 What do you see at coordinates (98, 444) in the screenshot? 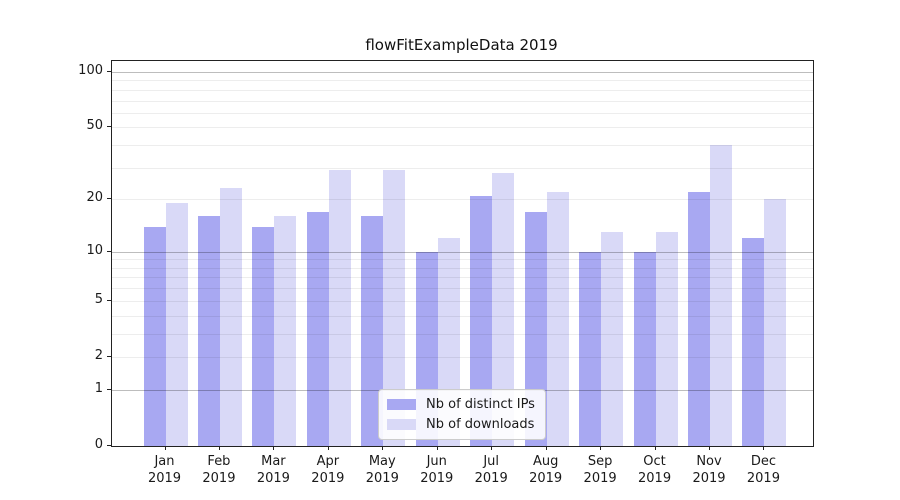
I see `y-tick-label-0: 0` at bounding box center [98, 444].